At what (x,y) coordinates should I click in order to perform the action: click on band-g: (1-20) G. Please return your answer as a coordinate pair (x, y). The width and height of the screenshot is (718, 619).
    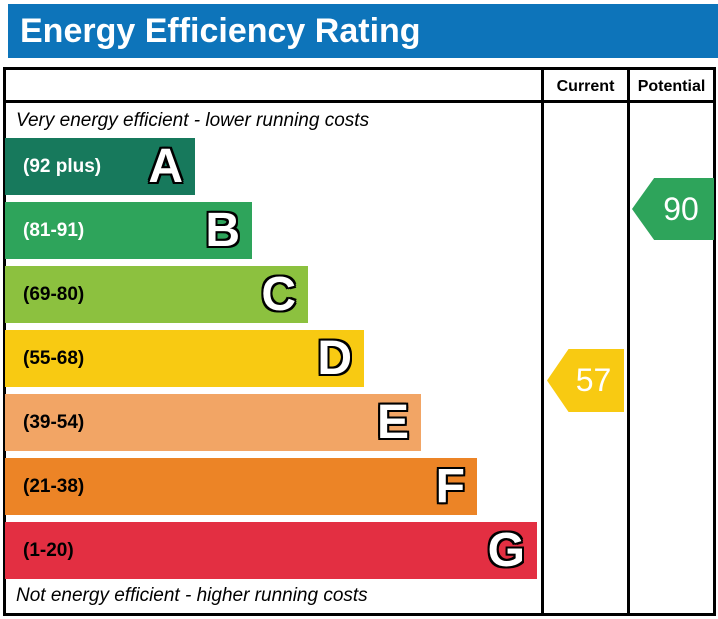
    Looking at the image, I should click on (271, 550).